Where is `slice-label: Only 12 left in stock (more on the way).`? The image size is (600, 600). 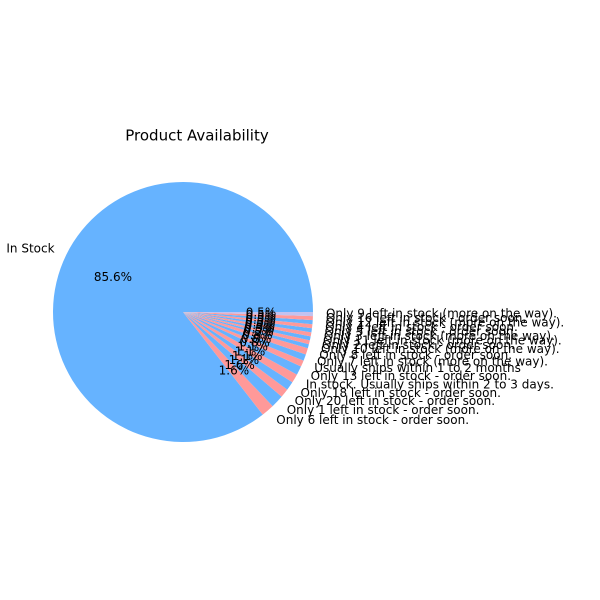
slice-label: Only 12 left in stock (more on the way). is located at coordinates (445, 323).